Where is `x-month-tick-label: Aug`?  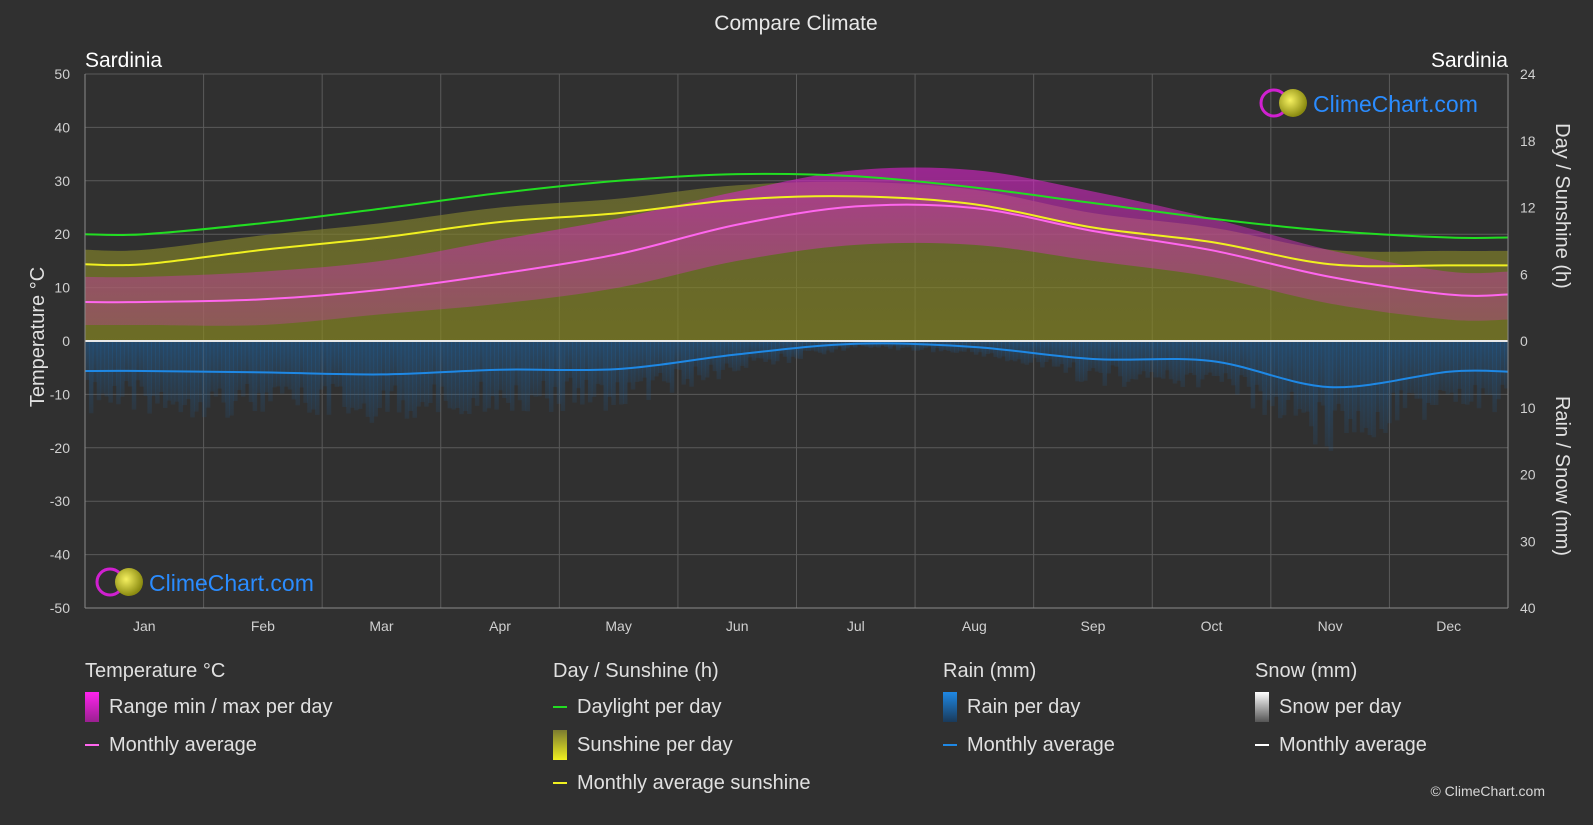 x-month-tick-label: Aug is located at coordinates (974, 626).